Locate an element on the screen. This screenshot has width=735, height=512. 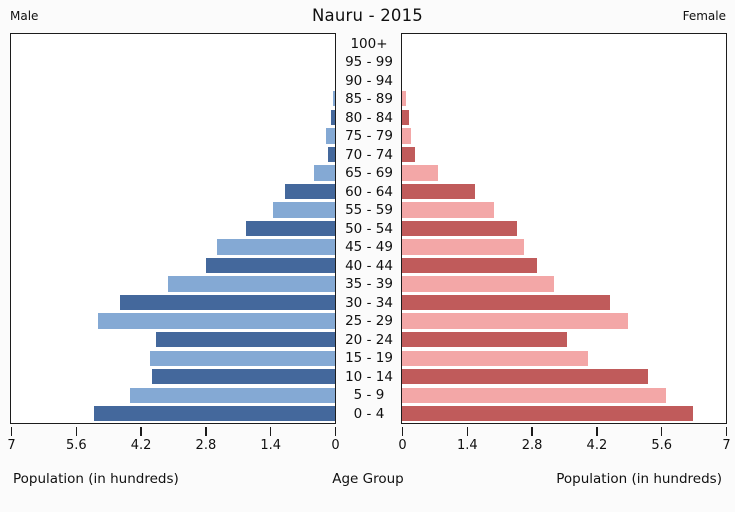
age-group-label: 55 - 59 is located at coordinates (369, 210).